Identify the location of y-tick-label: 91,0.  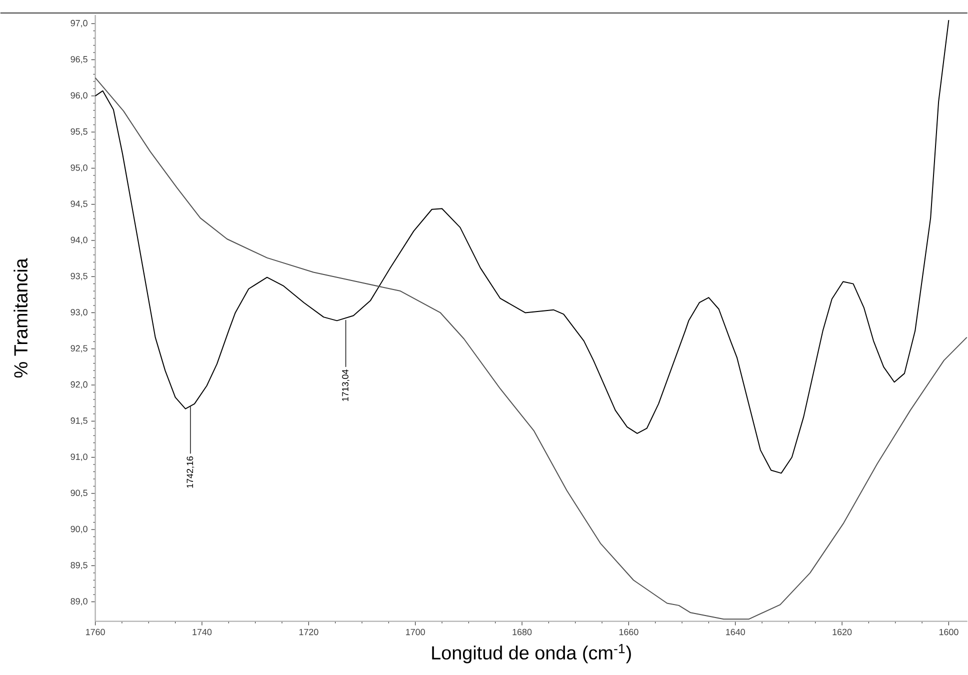
(79, 457).